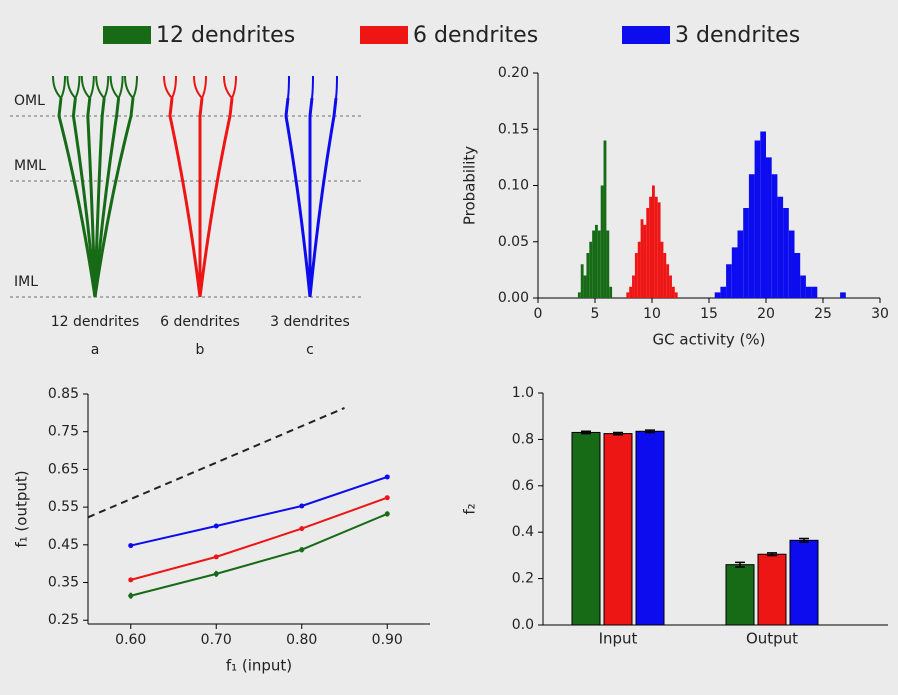  Describe the element at coordinates (513, 186) in the screenshot. I see `y-tick-label: 0.10` at that location.